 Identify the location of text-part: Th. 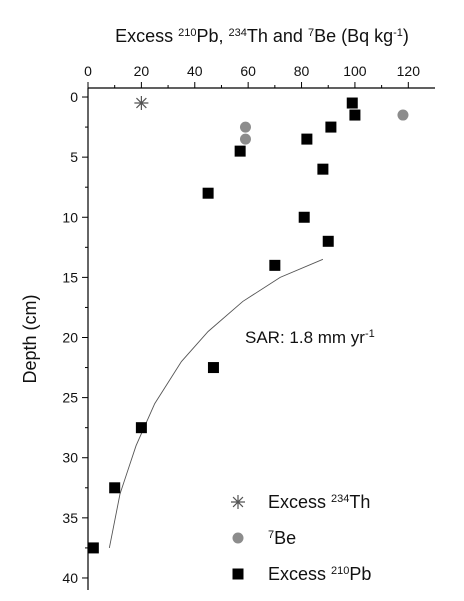
(359, 502).